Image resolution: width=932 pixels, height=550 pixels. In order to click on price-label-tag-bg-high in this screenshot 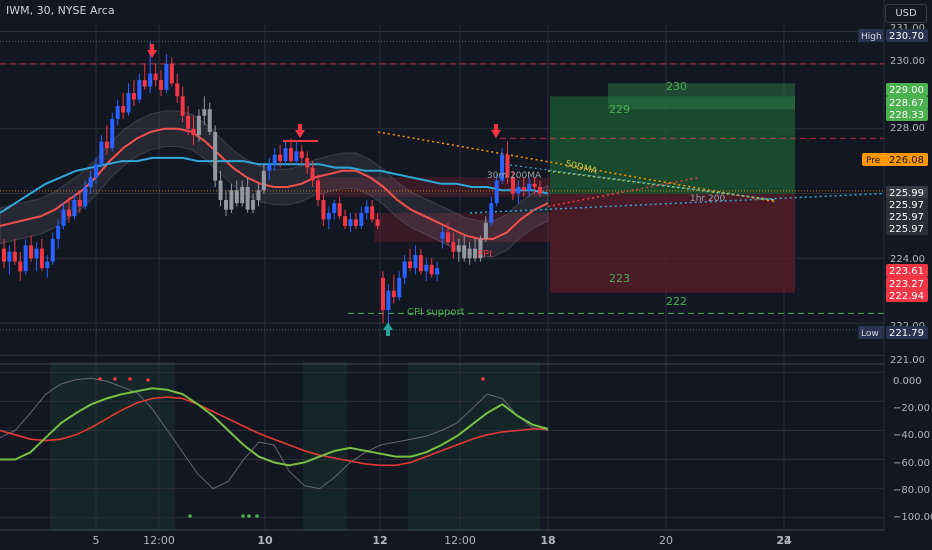, I will do `click(871, 35)`.